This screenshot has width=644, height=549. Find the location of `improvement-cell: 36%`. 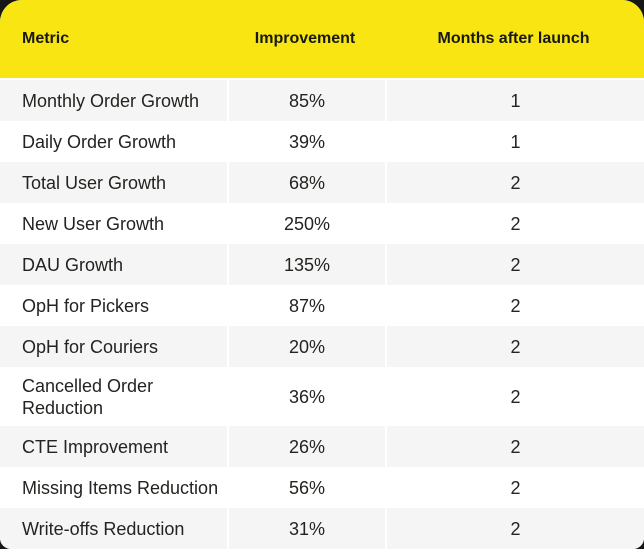

improvement-cell: 36% is located at coordinates (307, 396).